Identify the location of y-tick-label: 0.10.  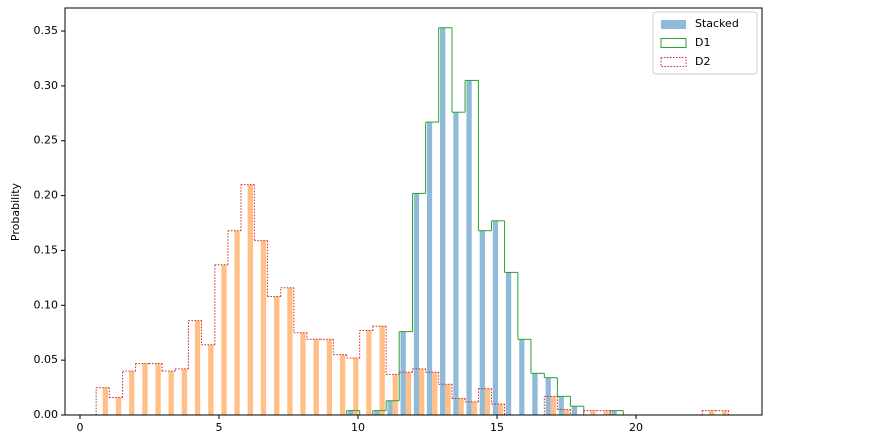
(46, 304).